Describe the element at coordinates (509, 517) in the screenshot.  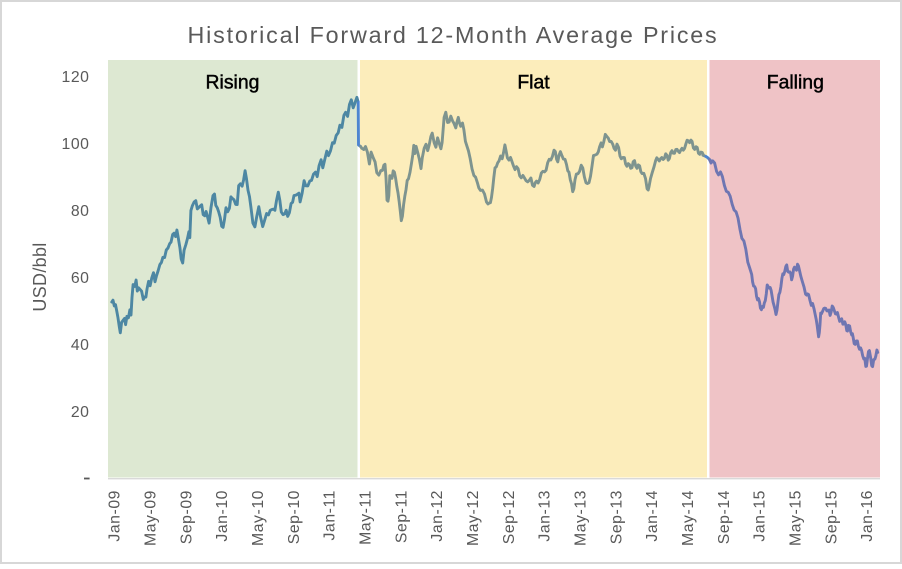
I see `svg-text: Sep-12` at that location.